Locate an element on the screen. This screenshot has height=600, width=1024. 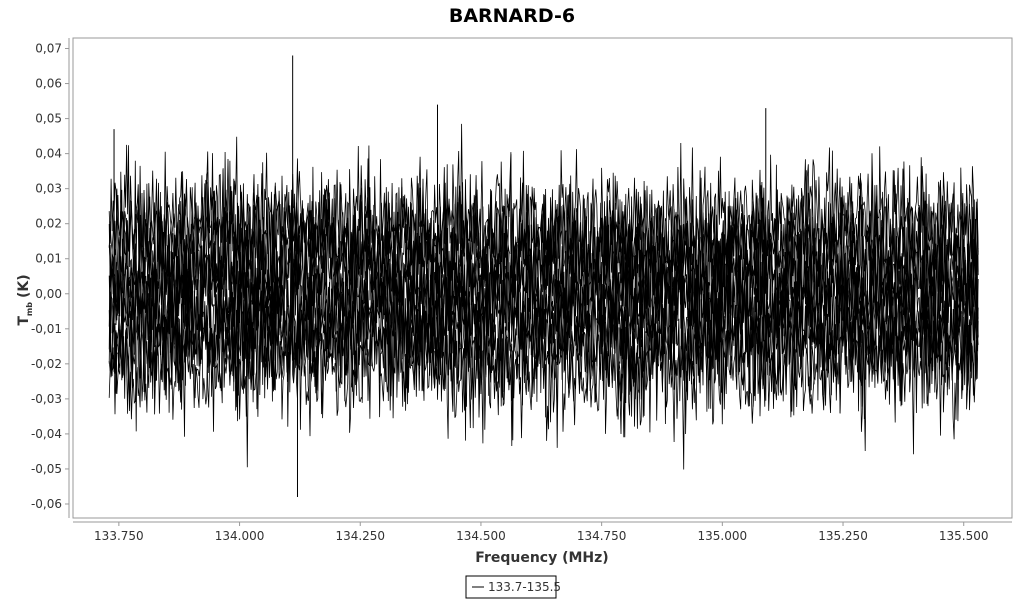
y-tick-label: 0,04 is located at coordinates (48, 154).